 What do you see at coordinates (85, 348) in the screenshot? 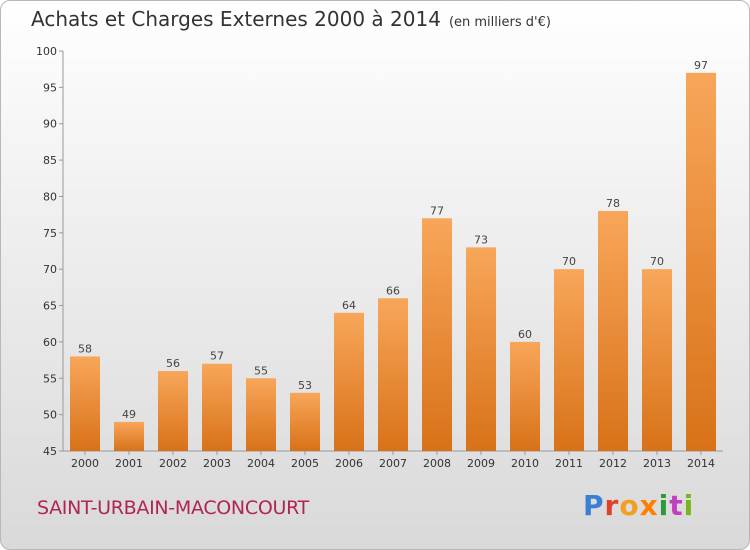
I see `value-label-2000: 58` at bounding box center [85, 348].